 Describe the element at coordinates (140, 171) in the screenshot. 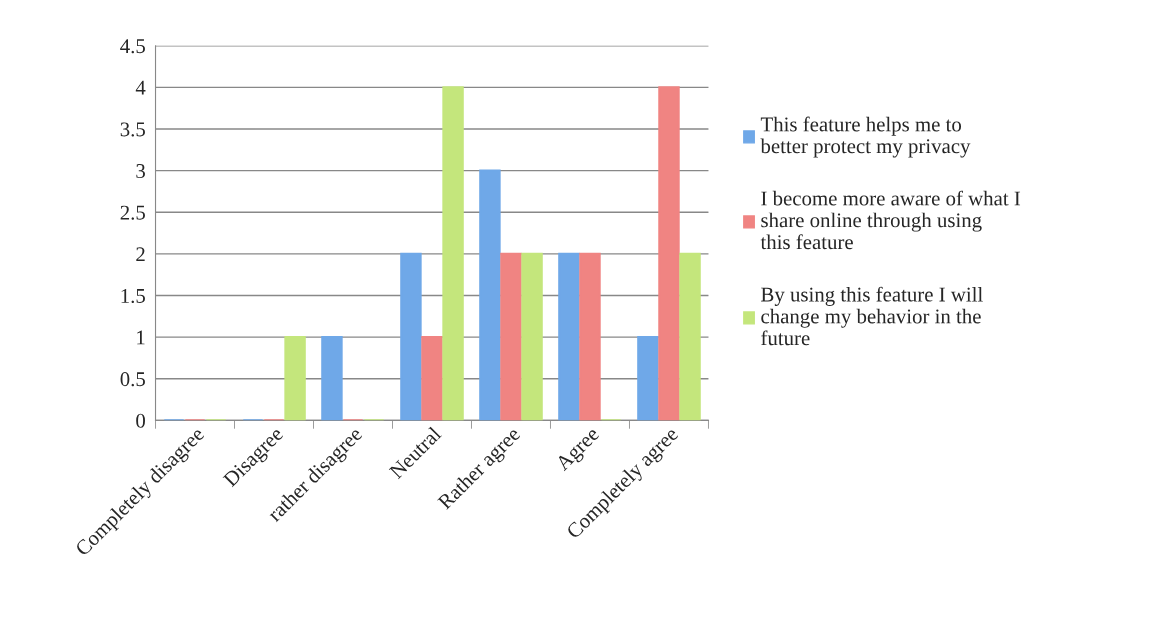

I see `y-tick-label: 3` at that location.